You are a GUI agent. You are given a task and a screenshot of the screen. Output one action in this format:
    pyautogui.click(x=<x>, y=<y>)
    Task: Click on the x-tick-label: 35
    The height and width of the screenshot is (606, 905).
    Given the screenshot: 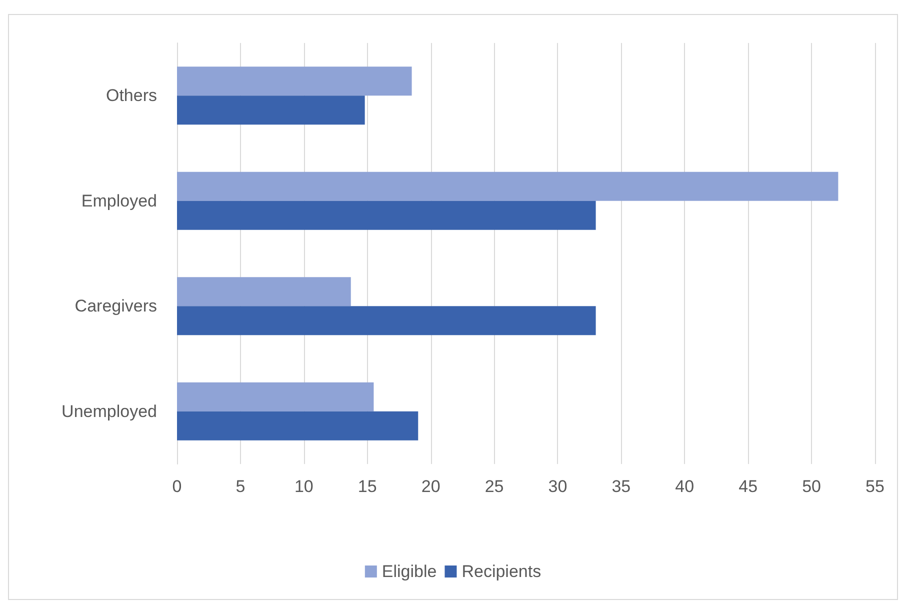 What is the action you would take?
    pyautogui.click(x=621, y=486)
    